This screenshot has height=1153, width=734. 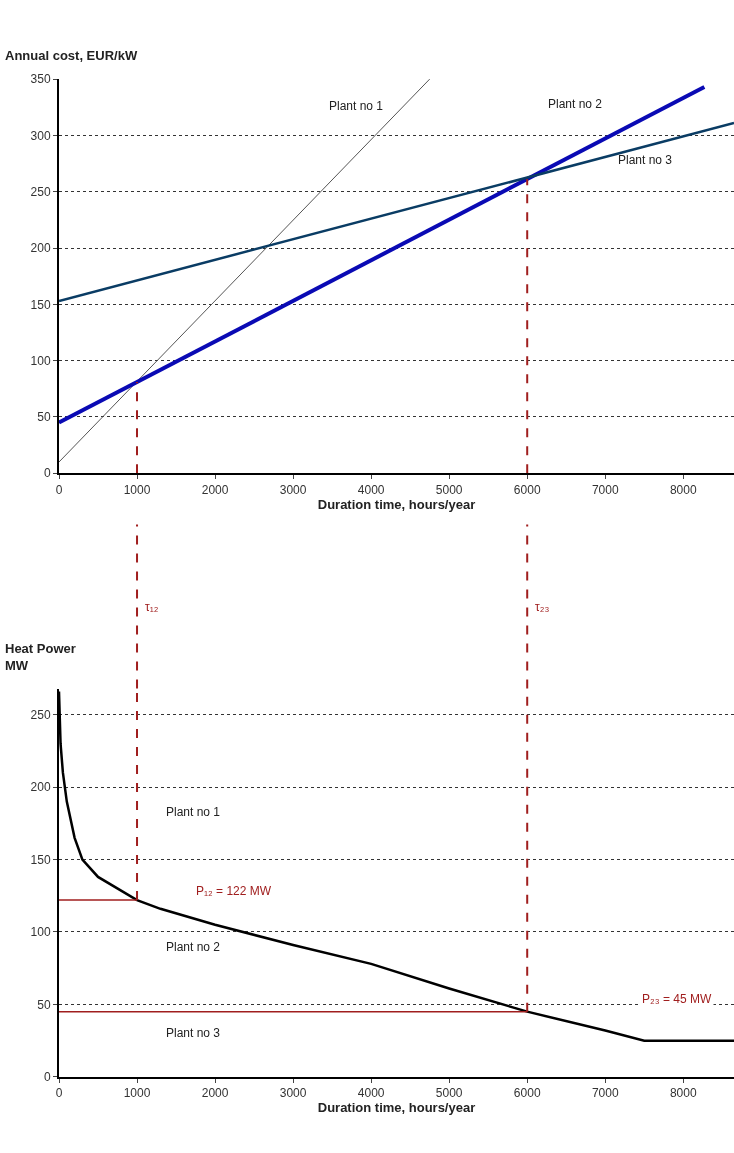 I want to click on annotation: Plant no 1, so click(x=193, y=812).